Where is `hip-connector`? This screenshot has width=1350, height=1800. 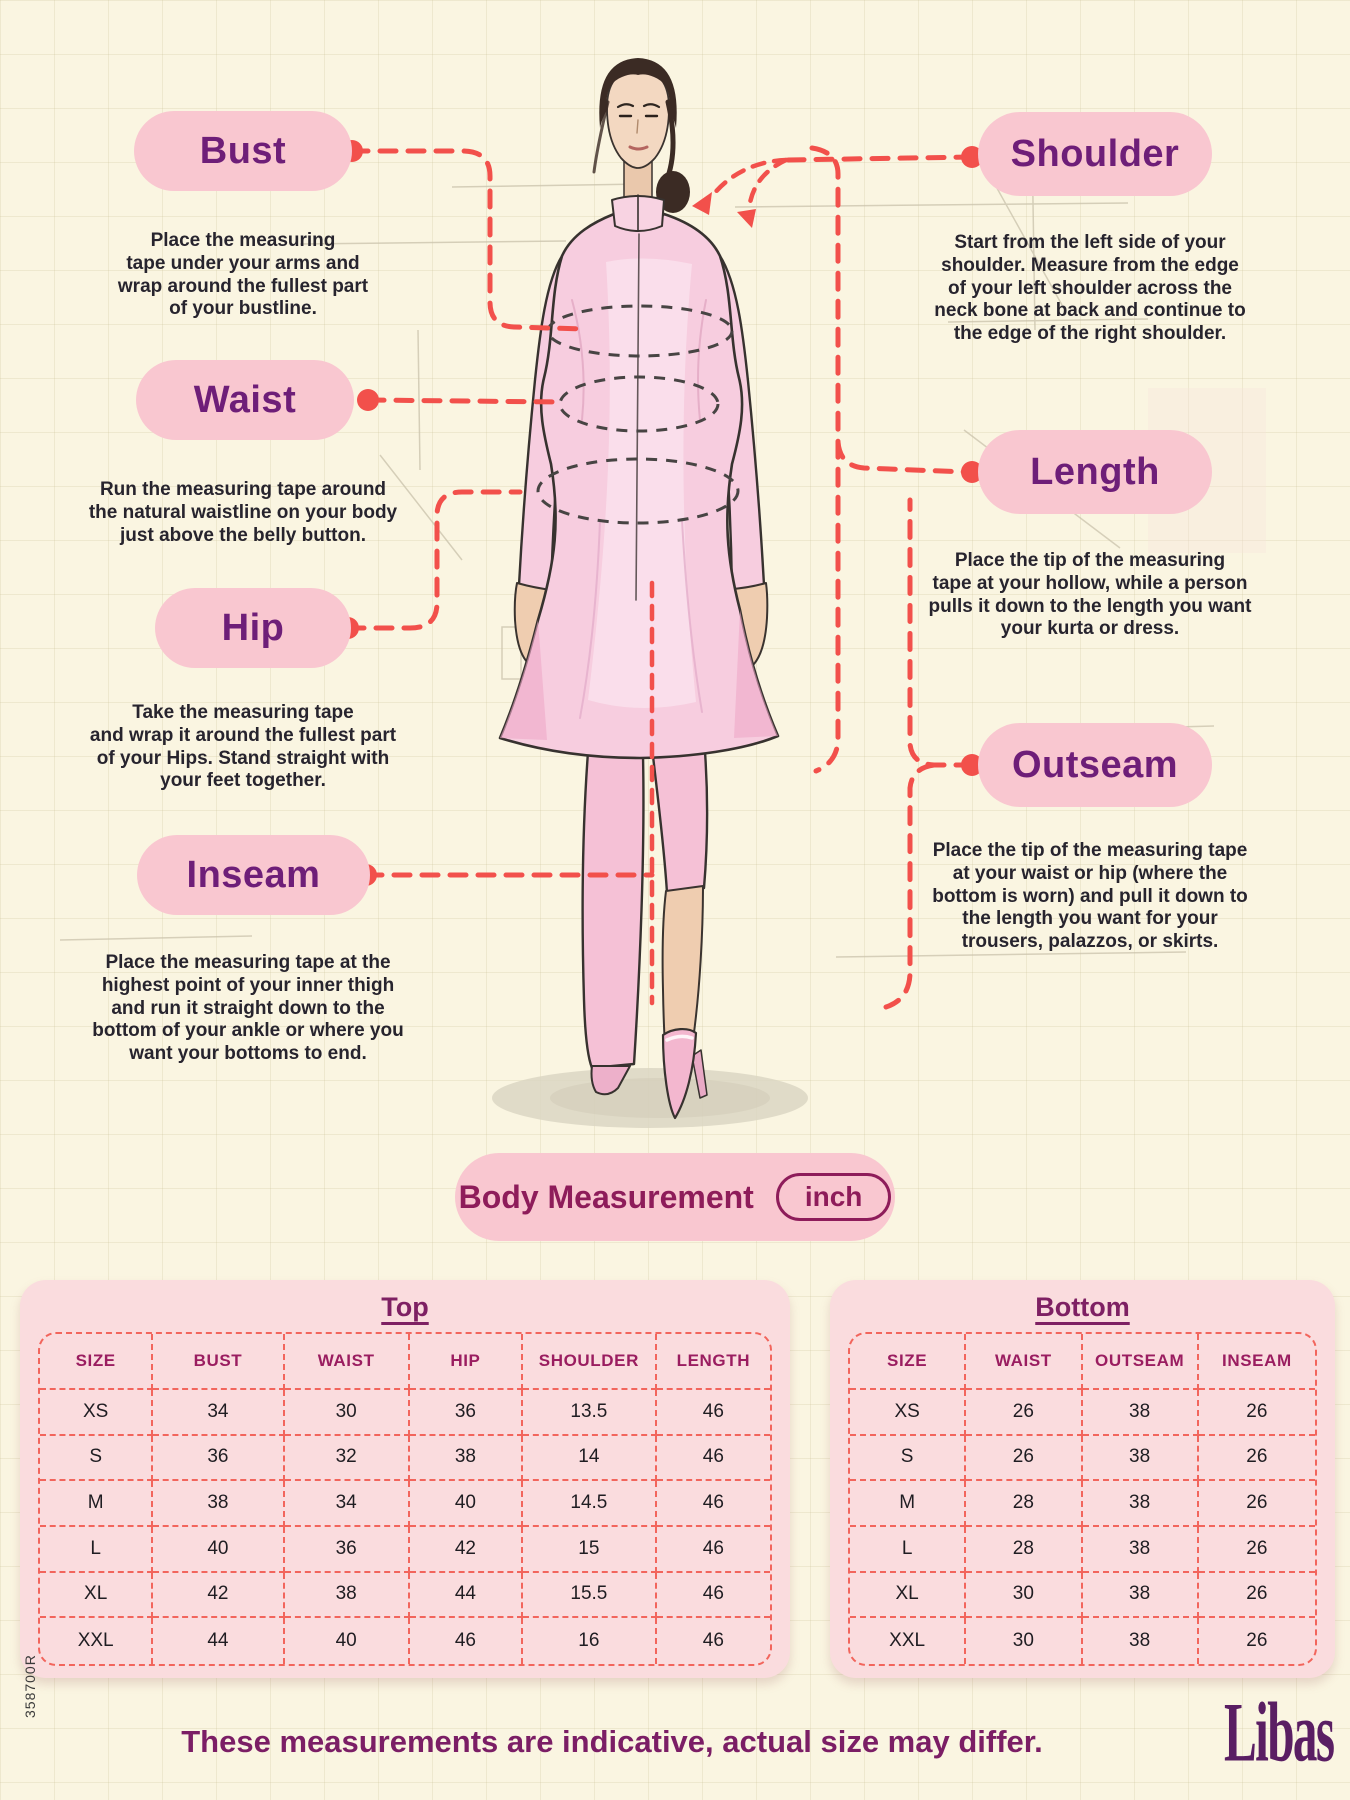 hip-connector is located at coordinates (434, 560).